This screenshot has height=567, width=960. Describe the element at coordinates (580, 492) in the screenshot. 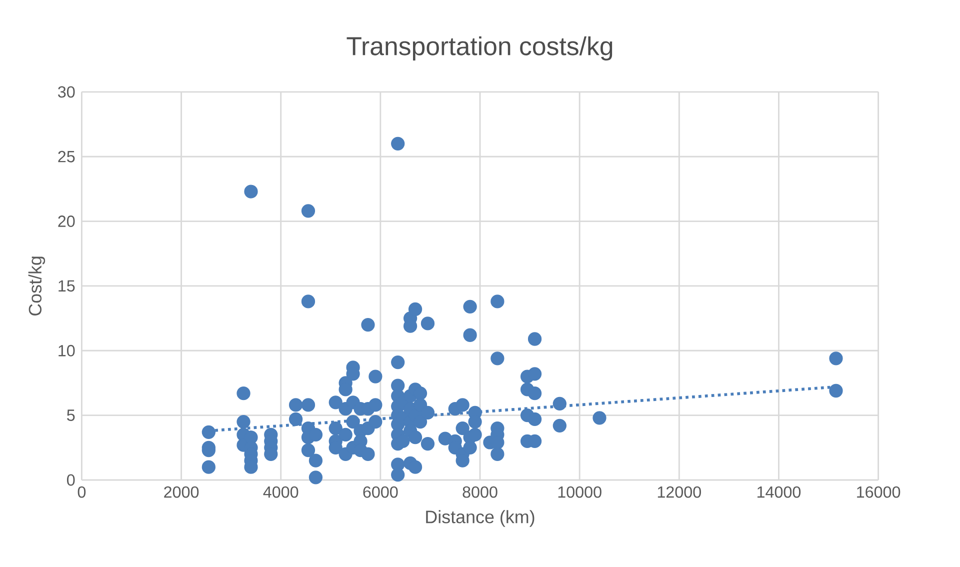

I see `x-tick-label: 10000` at that location.